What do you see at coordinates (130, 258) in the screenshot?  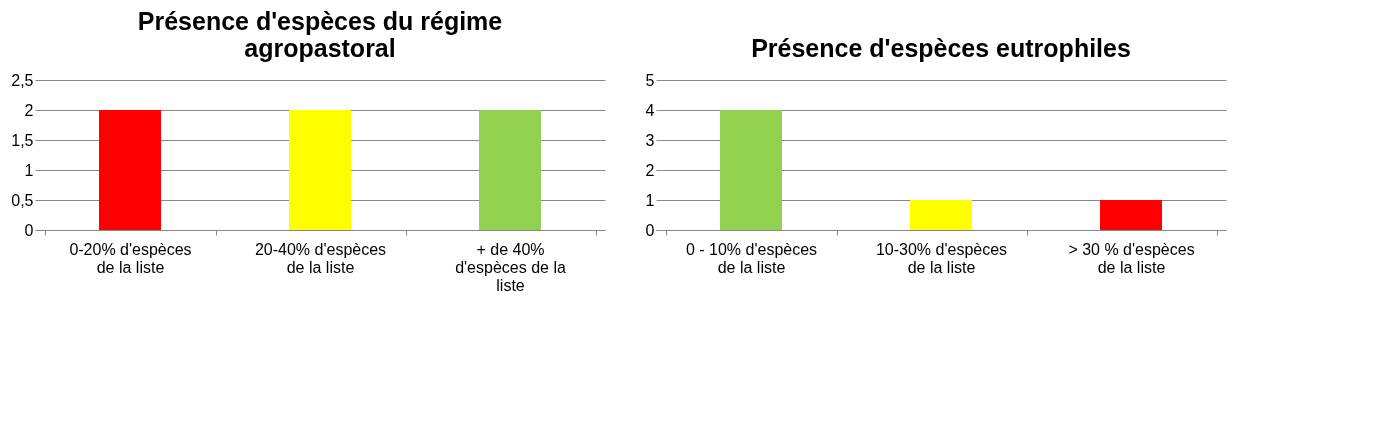 I see `x-tick-label: 0-20% d'espèces de la liste` at bounding box center [130, 258].